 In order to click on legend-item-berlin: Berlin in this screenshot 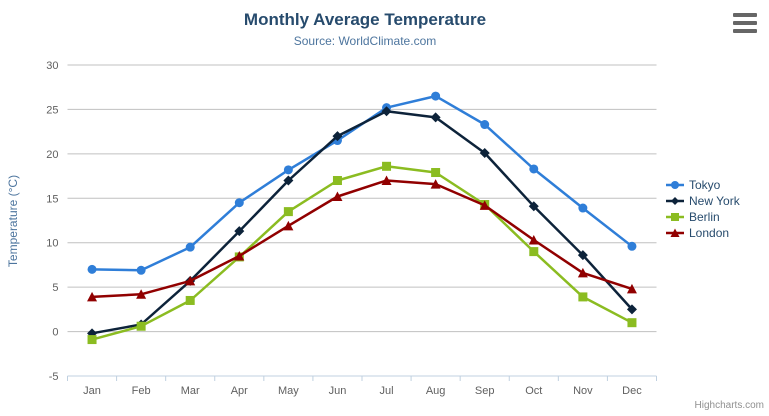, I will do `click(703, 217)`.